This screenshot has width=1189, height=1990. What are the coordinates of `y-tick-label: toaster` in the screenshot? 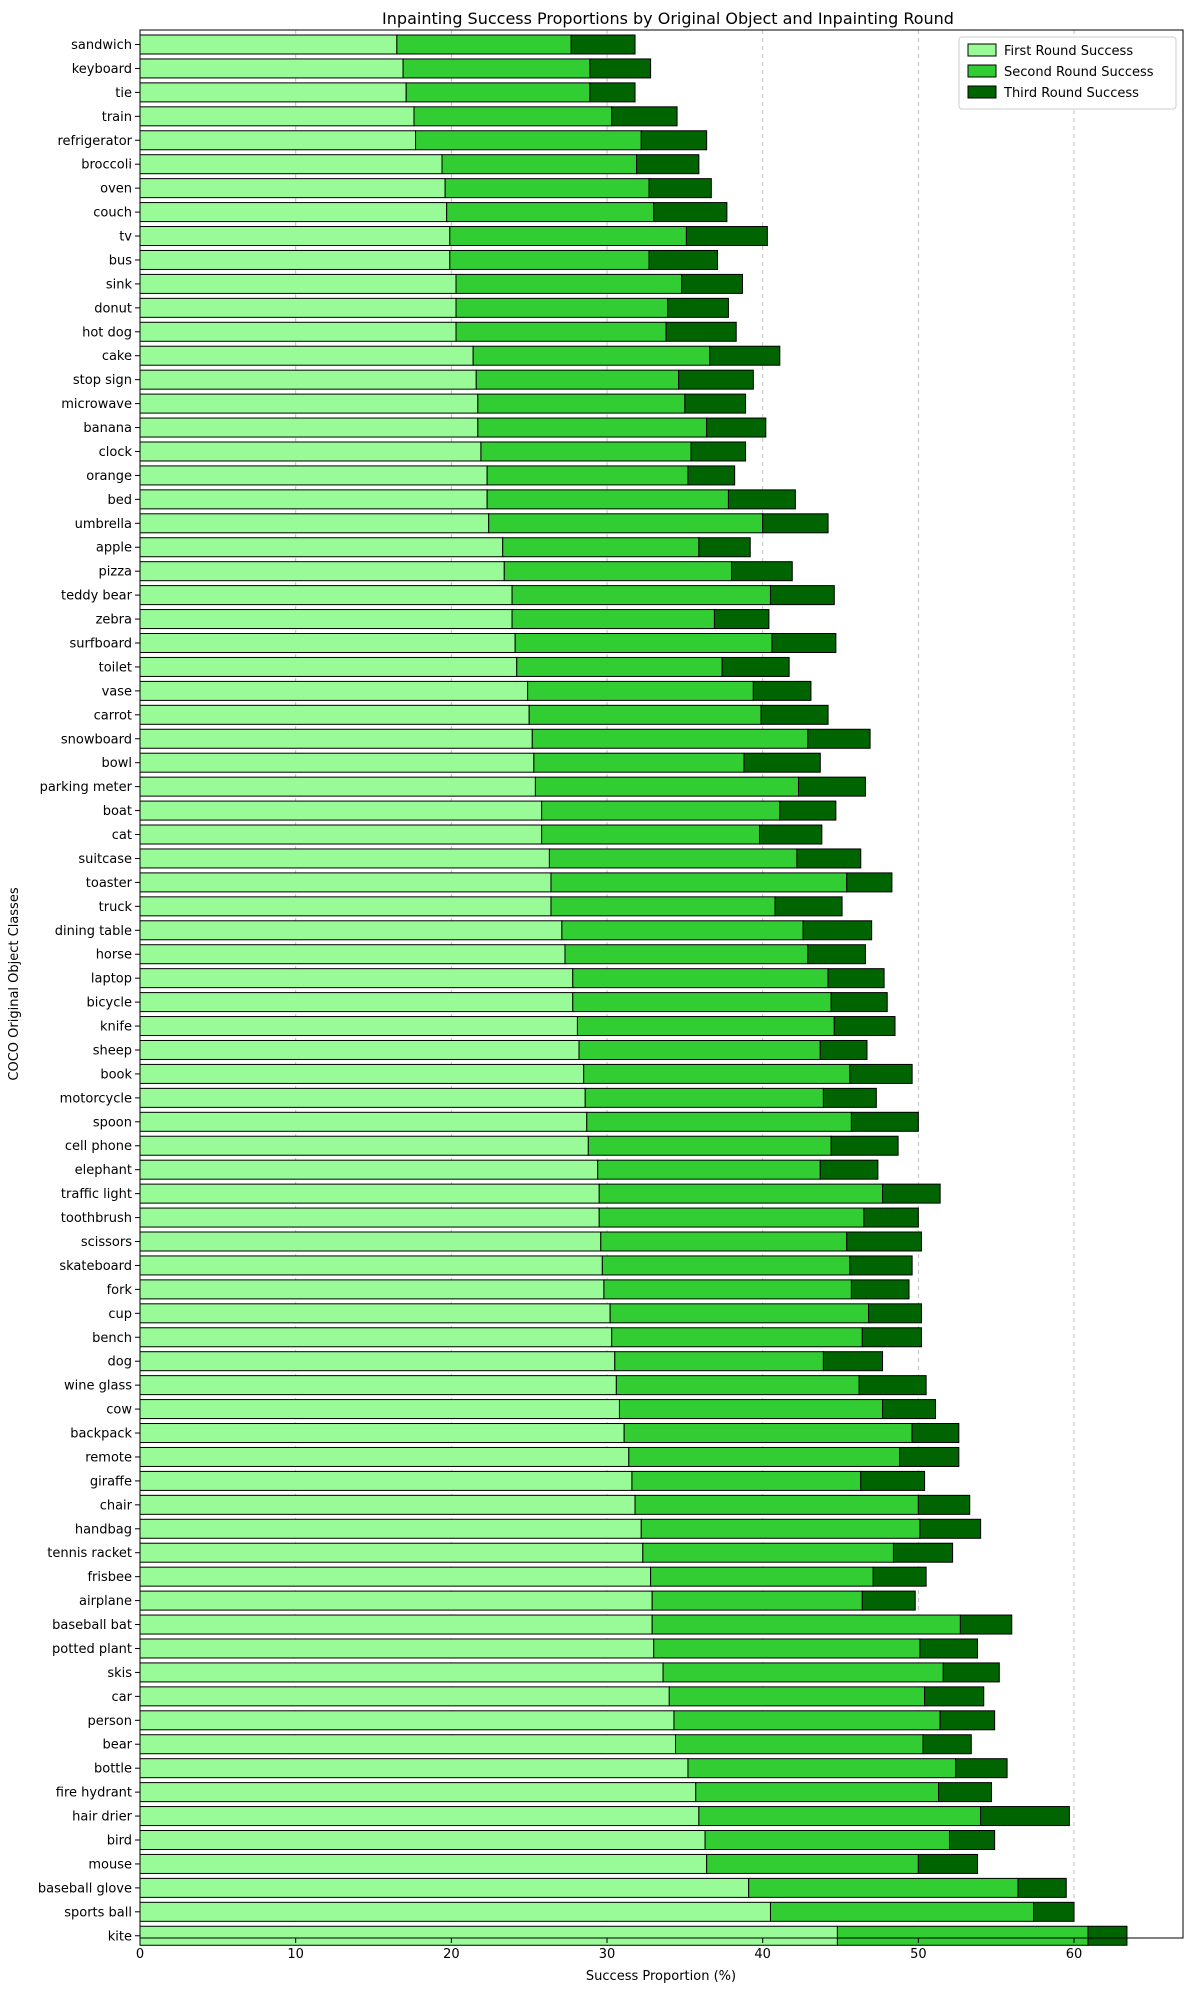 It's located at (109, 883).